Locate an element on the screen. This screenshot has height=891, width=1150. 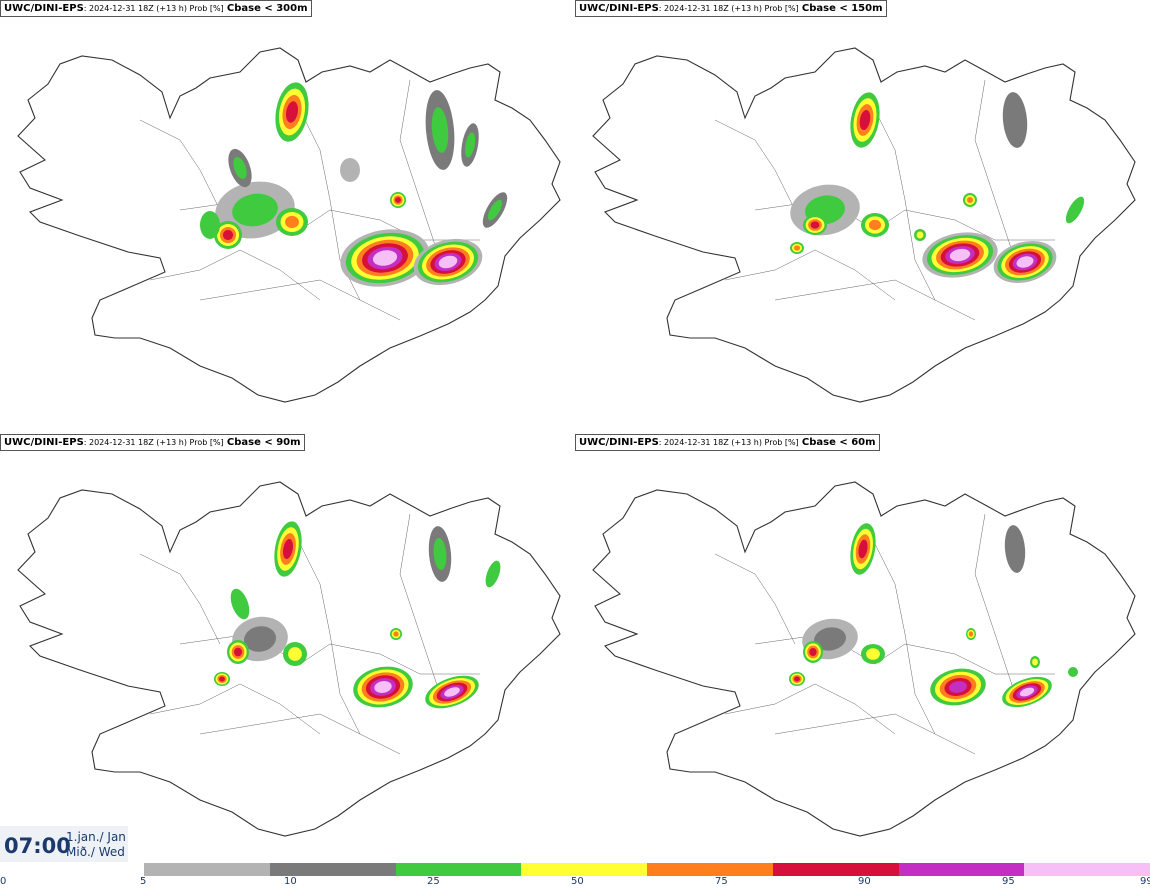
cbase-threshold: Cbase < 60m is located at coordinates (838, 442).